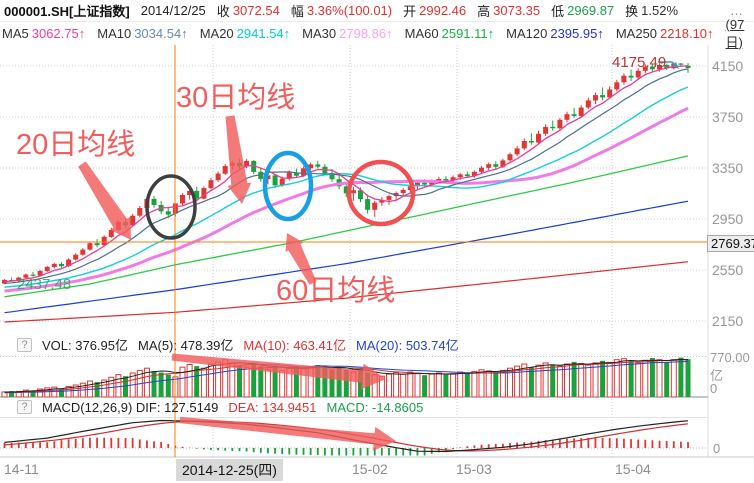  What do you see at coordinates (443, 10) in the screenshot?
I see `quote-field-value: 2992.46` at bounding box center [443, 10].